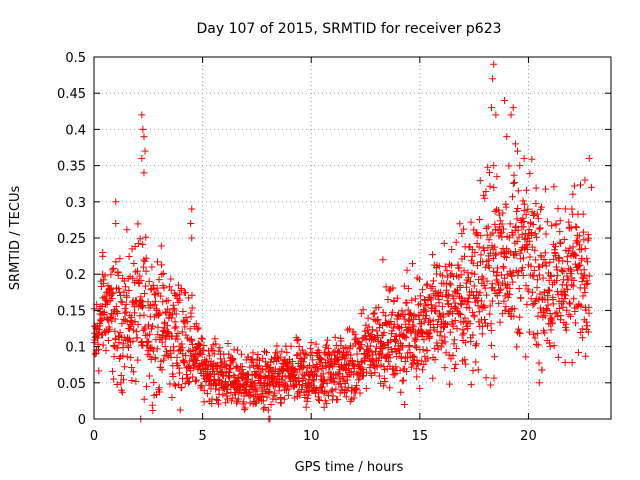 This screenshot has height=480, width=640. What do you see at coordinates (75, 203) in the screenshot?
I see `y-tick-label: 0.3` at bounding box center [75, 203].